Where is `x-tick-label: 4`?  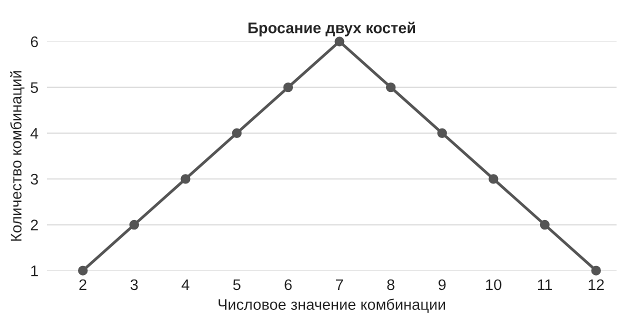 x-tick-label: 4 is located at coordinates (186, 284).